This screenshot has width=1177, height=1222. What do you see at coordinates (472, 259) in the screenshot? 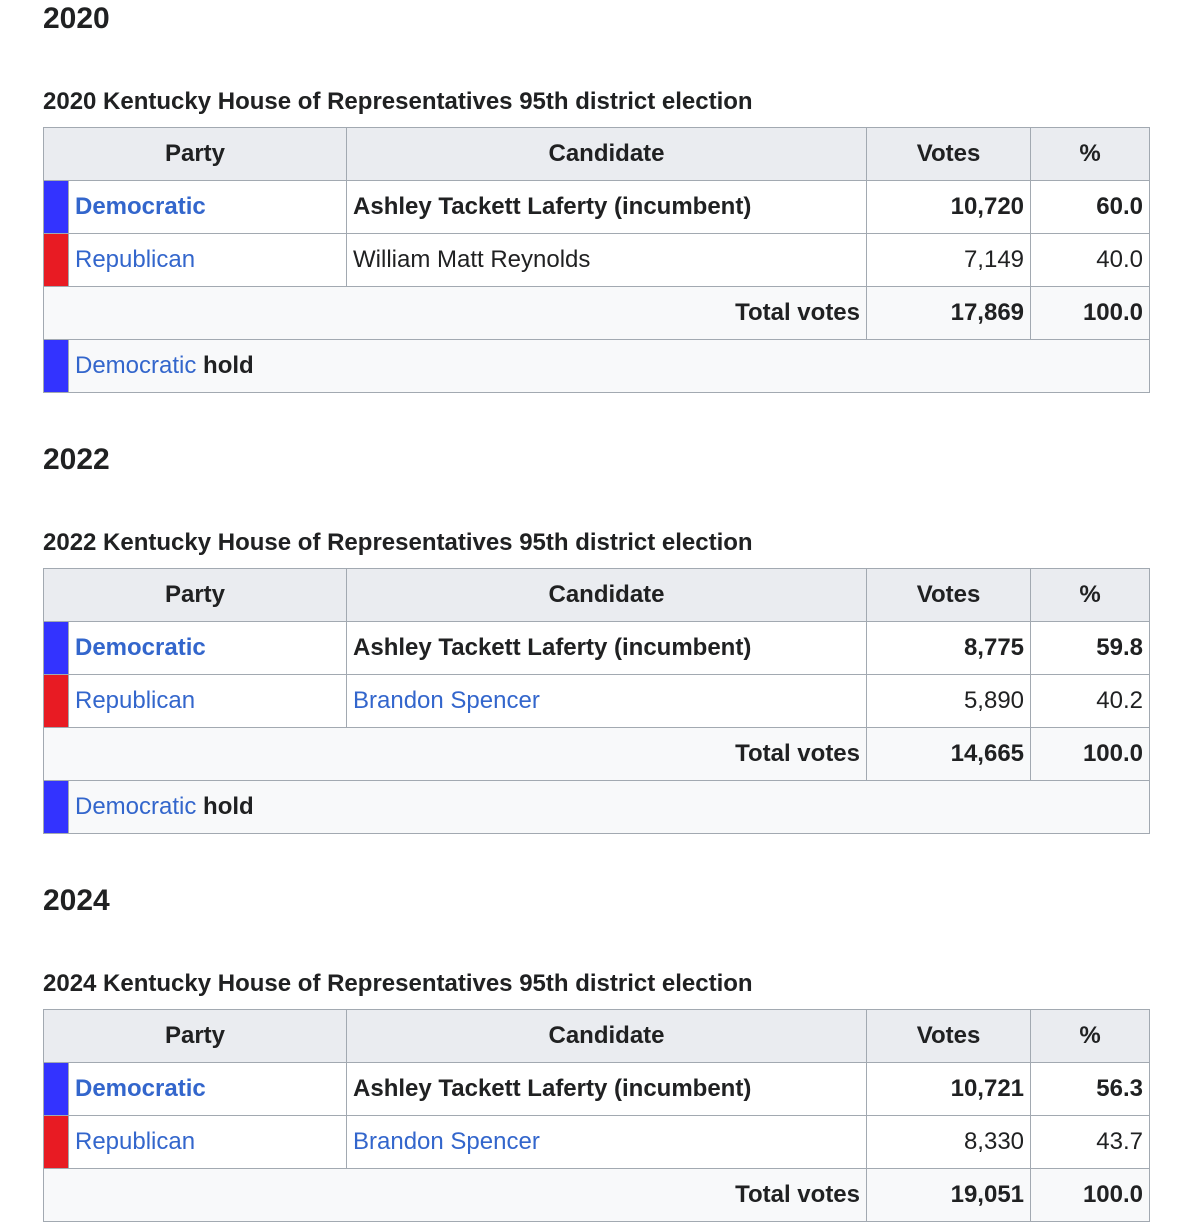
I see `candidate-name: William Matt Reynolds` at bounding box center [472, 259].